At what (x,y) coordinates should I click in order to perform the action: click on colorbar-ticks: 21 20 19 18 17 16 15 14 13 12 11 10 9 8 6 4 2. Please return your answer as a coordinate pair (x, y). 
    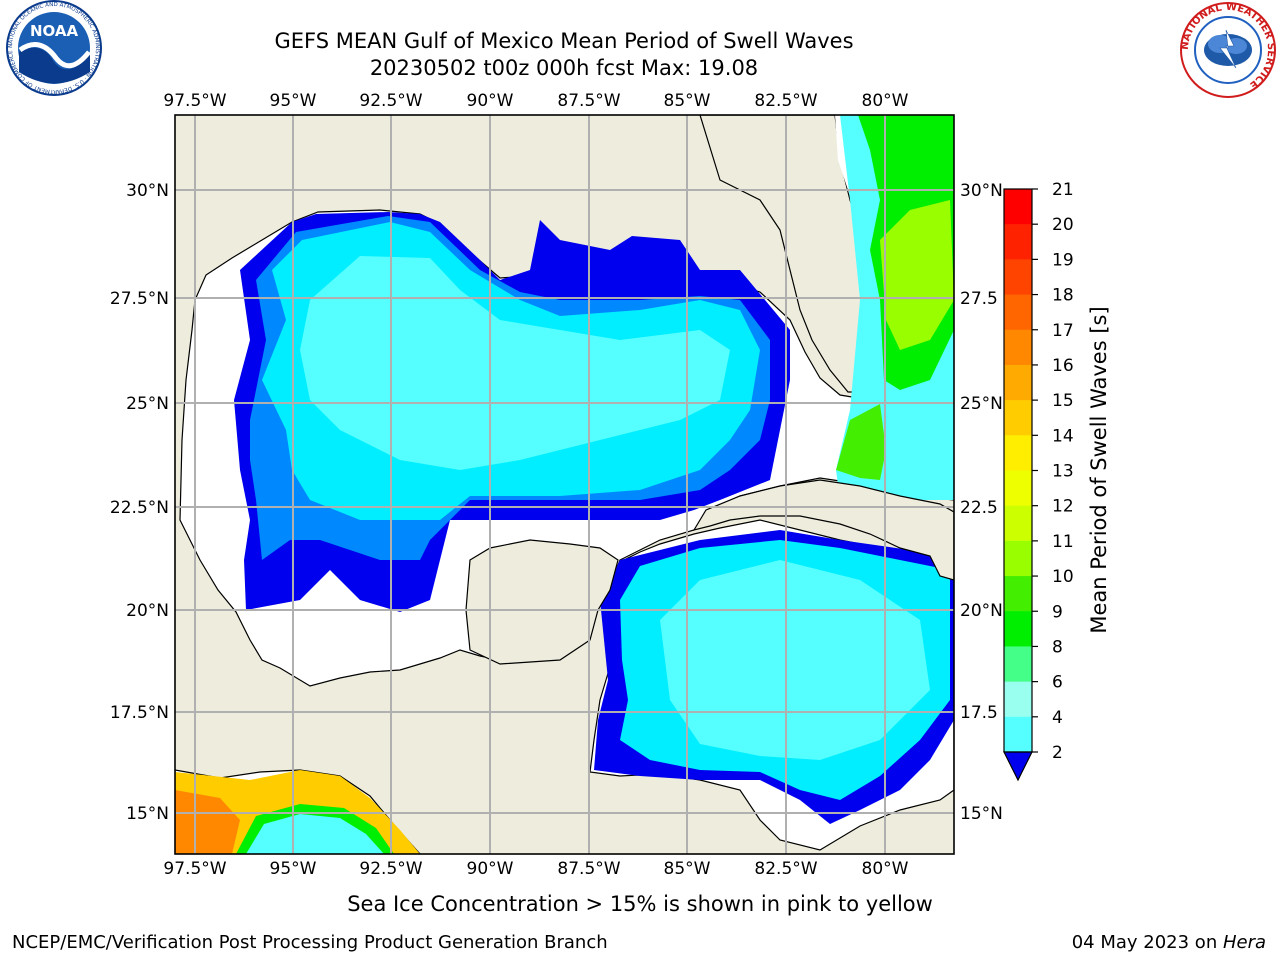
    Looking at the image, I should click on (1053, 471).